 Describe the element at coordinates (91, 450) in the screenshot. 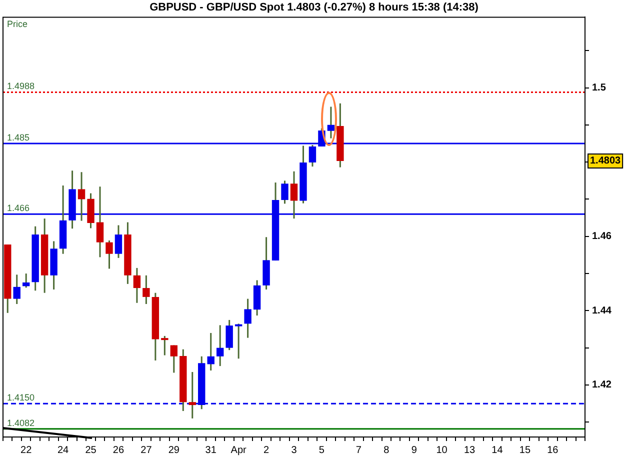

I see `x-tick-label: 25` at that location.